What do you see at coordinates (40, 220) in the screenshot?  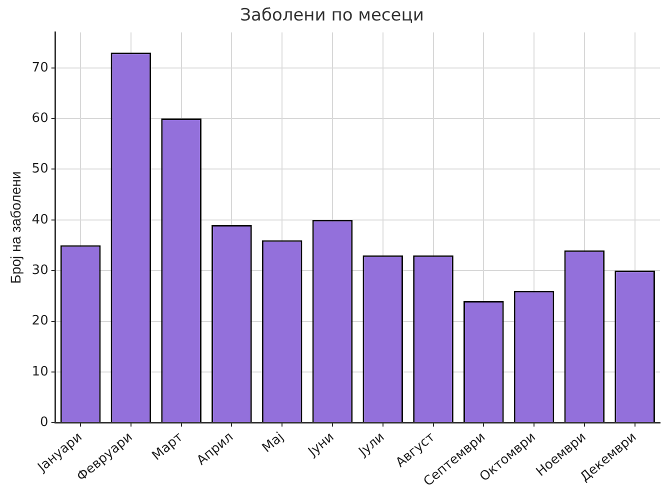 I see `y-tick-label: 40` at bounding box center [40, 220].